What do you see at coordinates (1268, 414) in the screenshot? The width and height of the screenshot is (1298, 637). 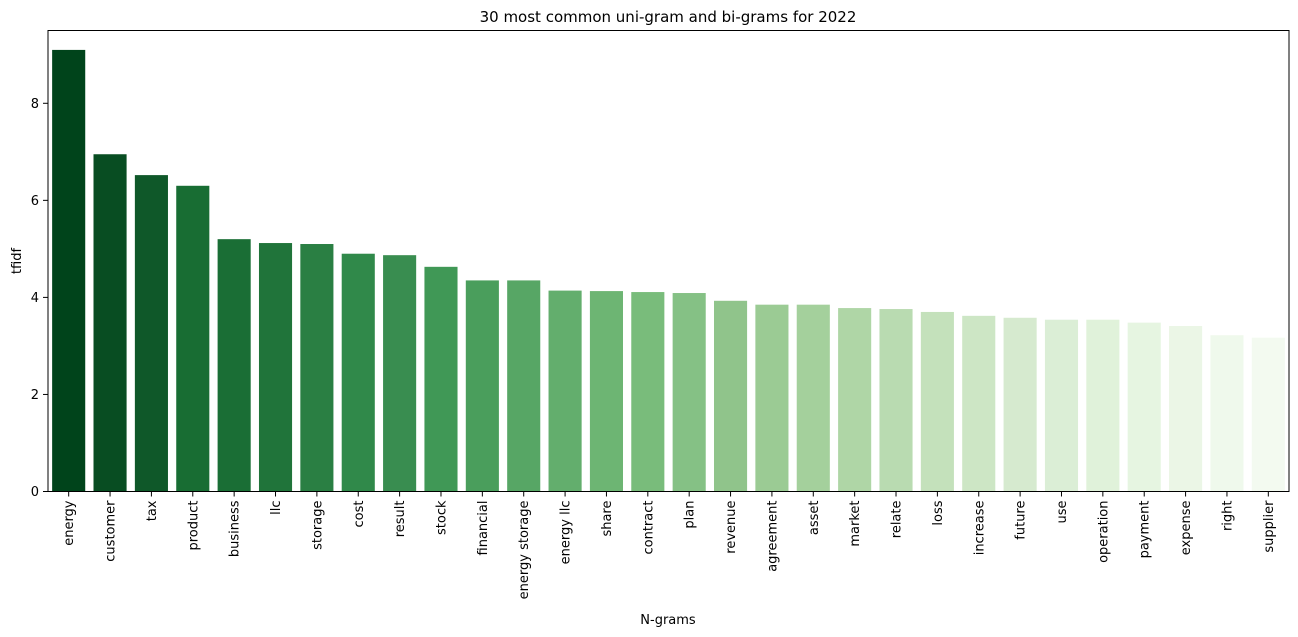 I see `bar-supplier` at bounding box center [1268, 414].